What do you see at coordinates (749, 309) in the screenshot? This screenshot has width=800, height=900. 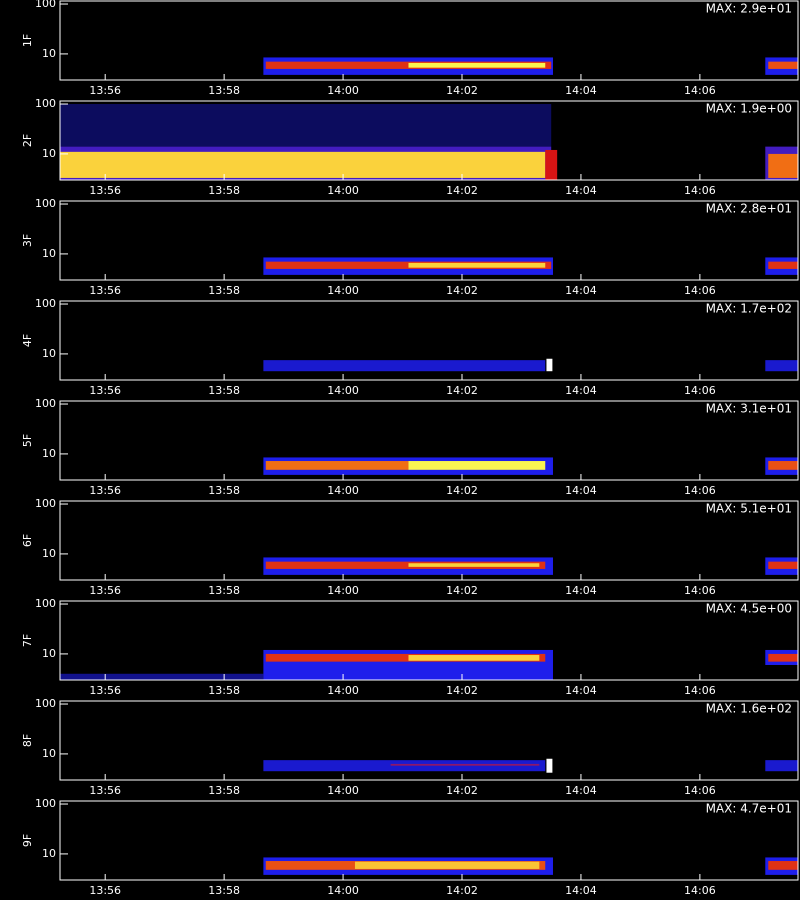 I see `max-label: MAX: 1.7e+02` at bounding box center [749, 309].